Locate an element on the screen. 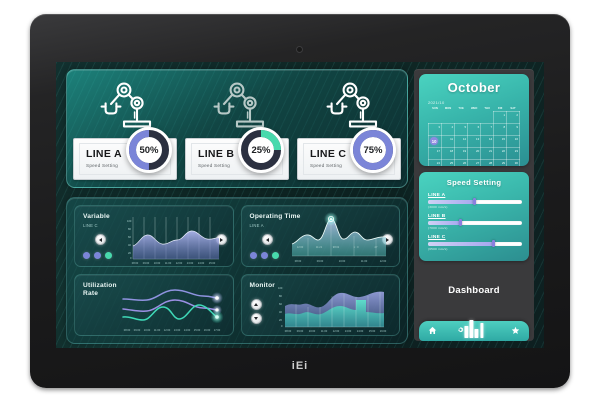  line-card-line-a: LINE A Speed Setting 50% is located at coordinates (125, 153).